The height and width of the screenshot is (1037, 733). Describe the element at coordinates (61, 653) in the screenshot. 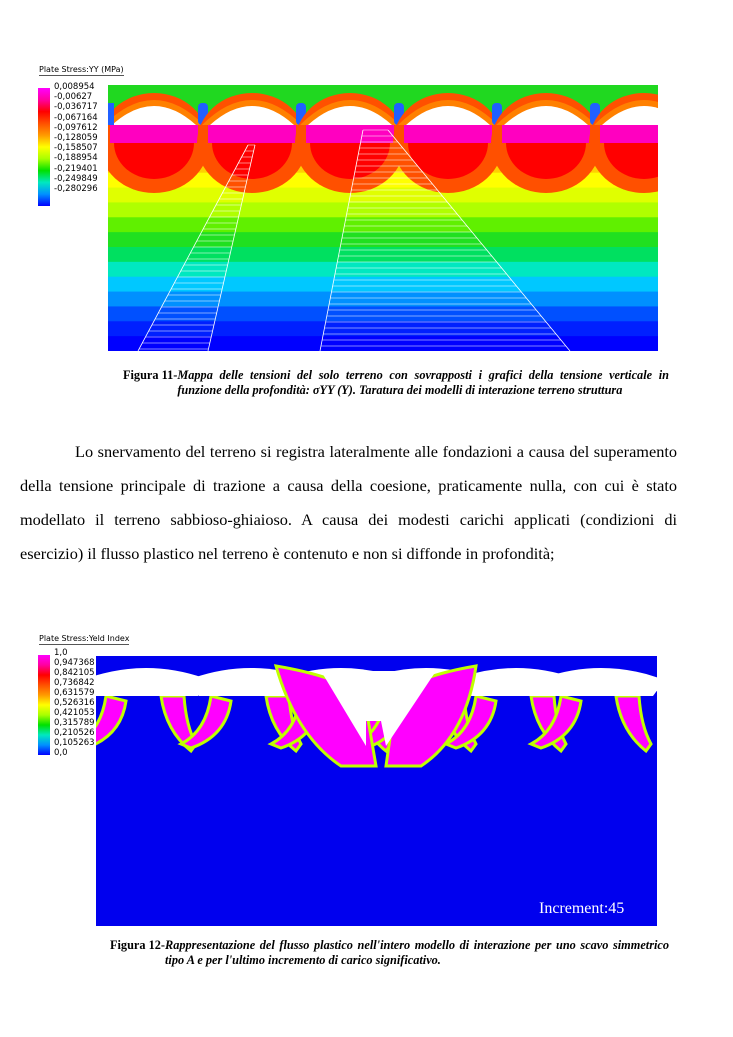

I see `legend-value: 1,0` at that location.